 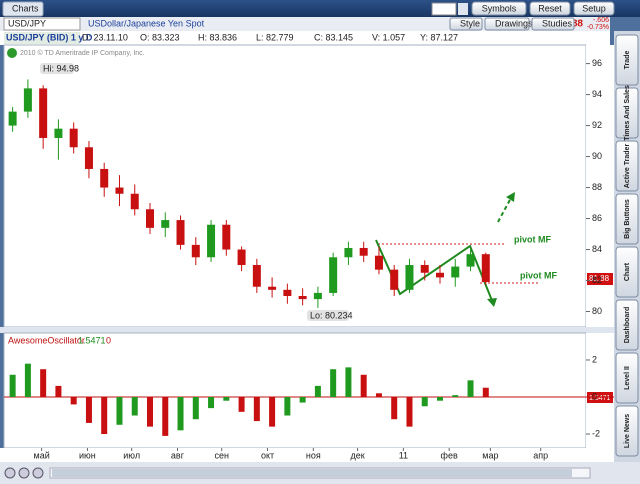 I want to click on y-tick-label: 94, so click(x=597, y=94).